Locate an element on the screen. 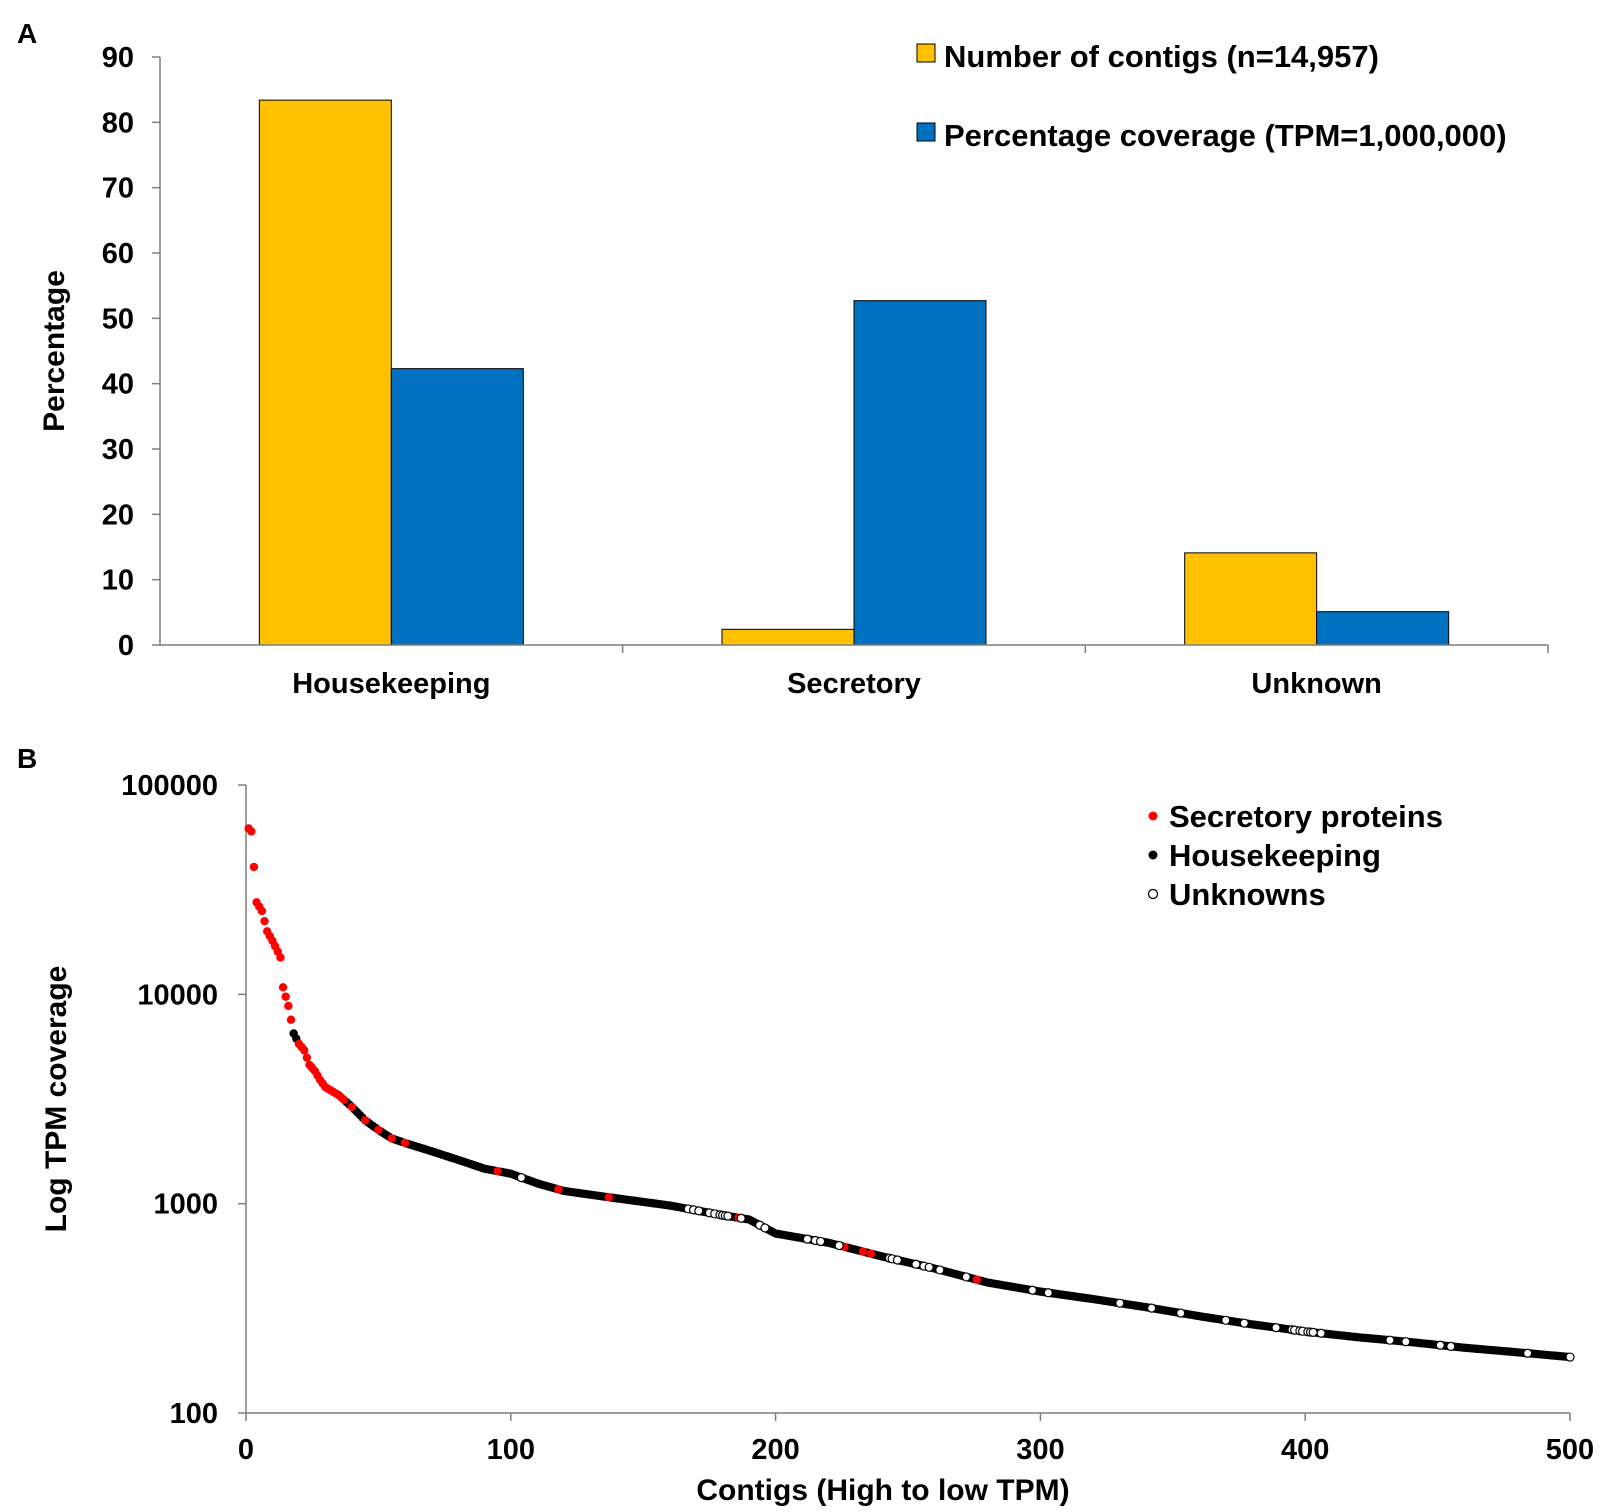 This screenshot has width=1600, height=1512. panel-a-y-axis-title: Percentage is located at coordinates (54, 351).